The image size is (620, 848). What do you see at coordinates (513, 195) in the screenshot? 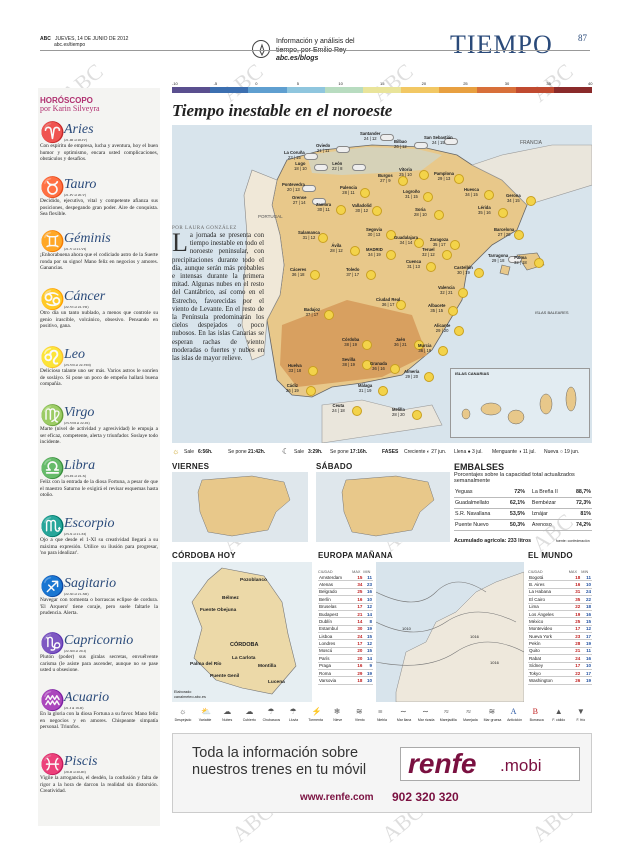
I see `city-name: Gerona` at bounding box center [513, 195].